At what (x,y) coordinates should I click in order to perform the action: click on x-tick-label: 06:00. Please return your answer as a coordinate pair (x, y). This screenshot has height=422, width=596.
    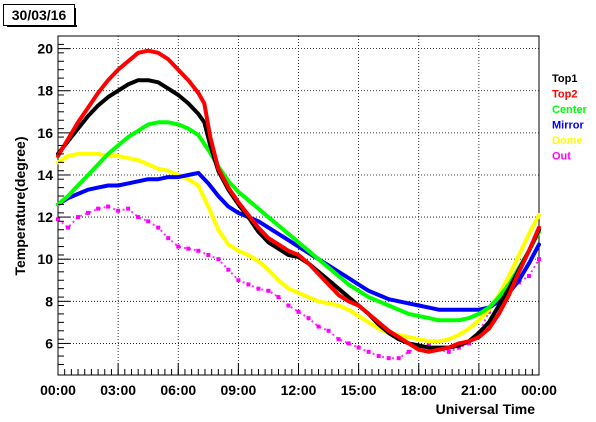
    Looking at the image, I should click on (178, 390).